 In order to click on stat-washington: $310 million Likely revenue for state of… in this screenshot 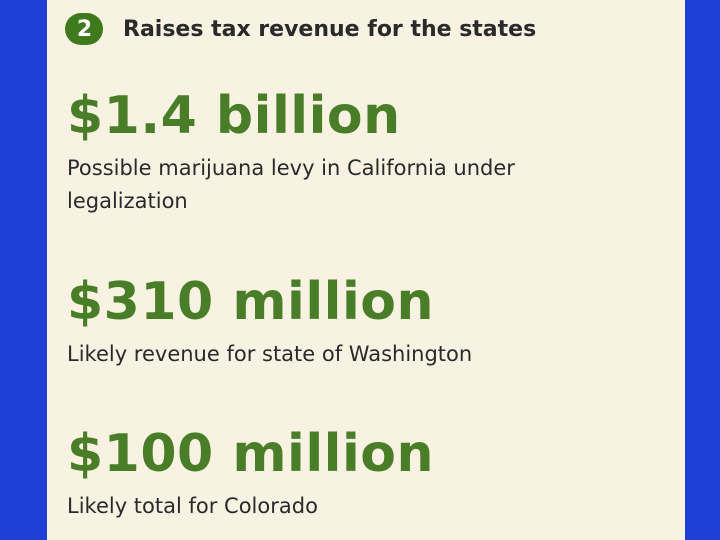, I will do `click(347, 323)`.